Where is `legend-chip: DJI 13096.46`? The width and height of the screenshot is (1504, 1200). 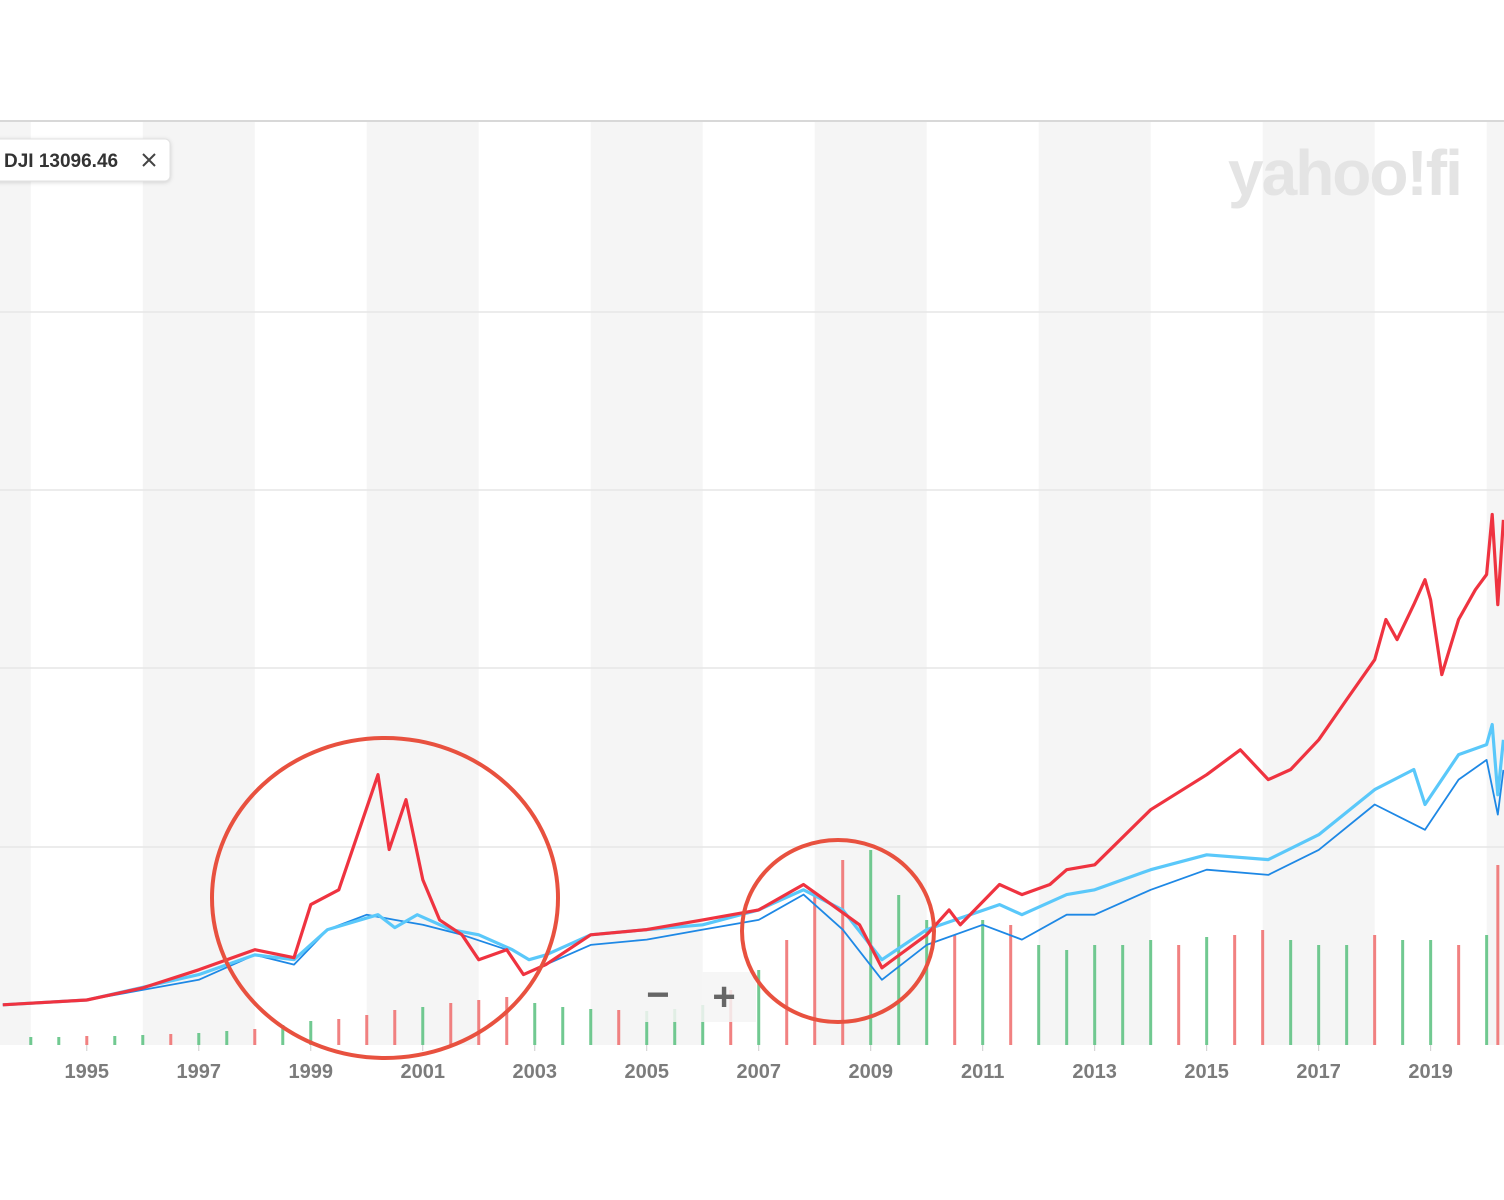
legend-chip: DJI 13096.46 is located at coordinates (85, 160).